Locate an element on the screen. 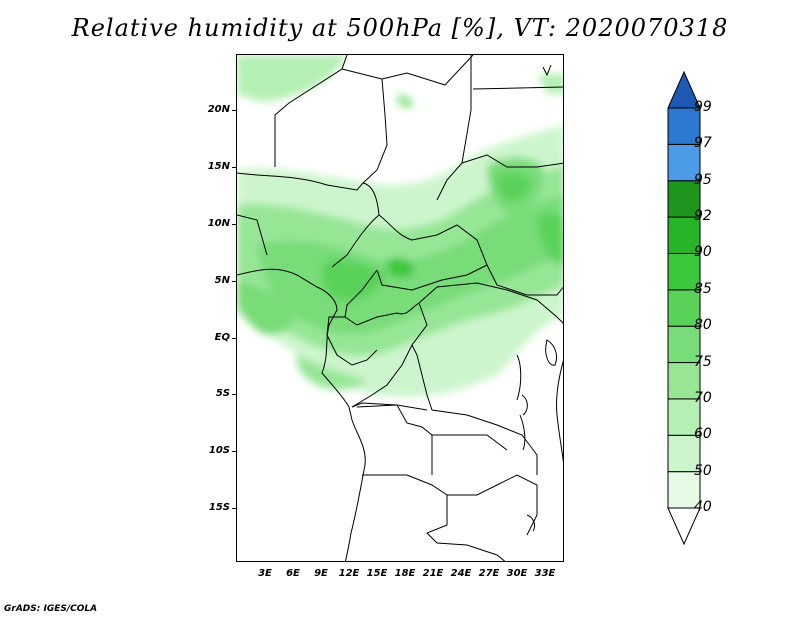 This screenshot has height=618, width=800. colorbar-label: 70 is located at coordinates (703, 397).